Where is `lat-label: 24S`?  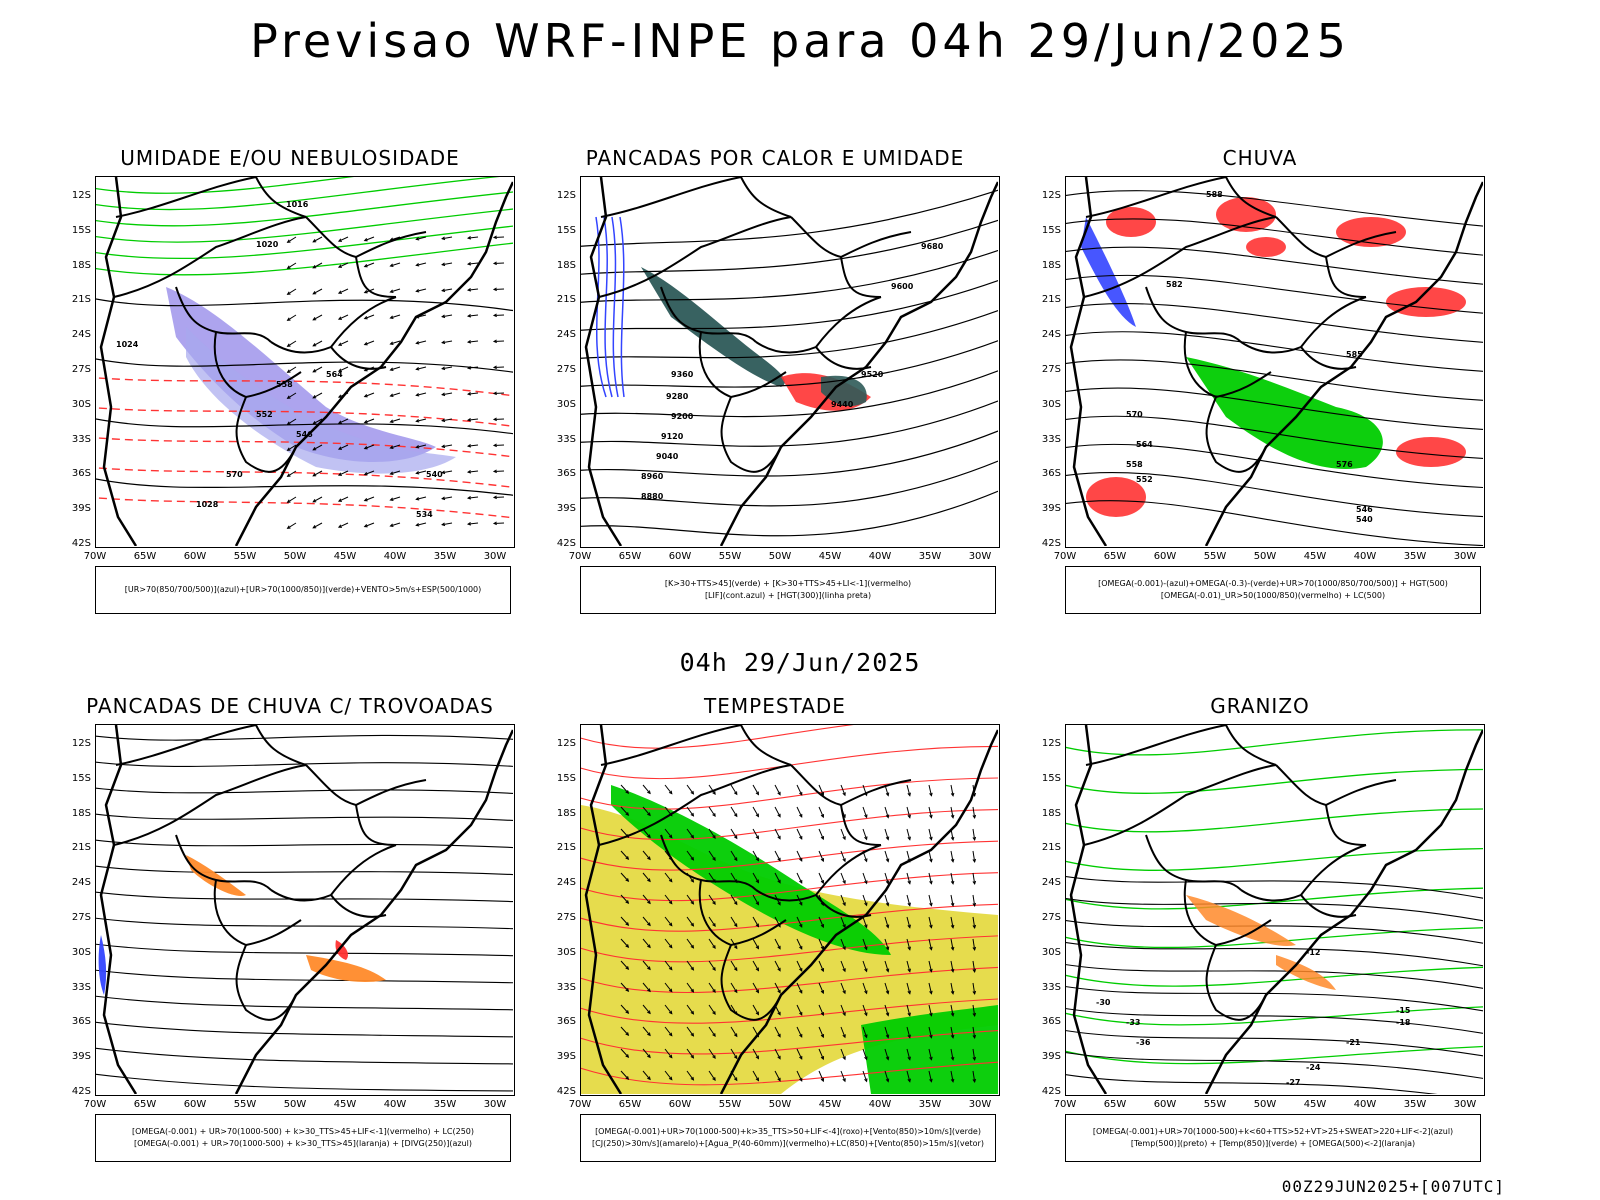
lat-label: 24S is located at coordinates (1051, 335).